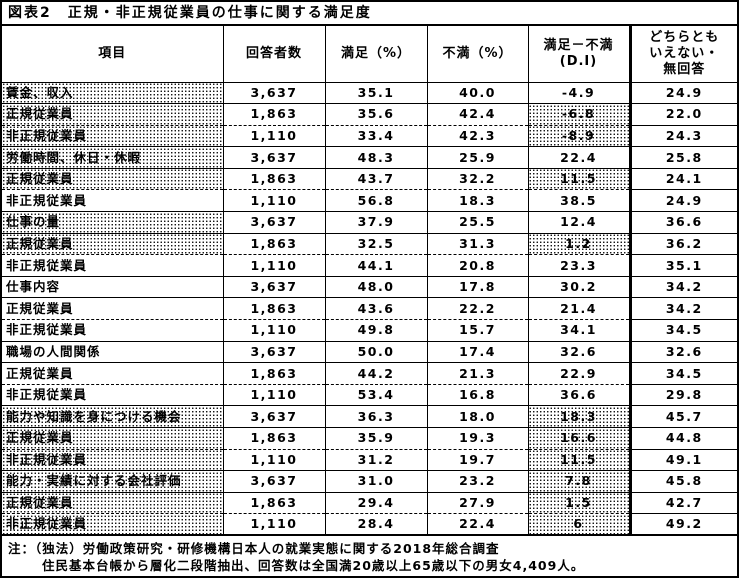 The width and height of the screenshot is (739, 578). I want to click on item-label-cell: 仕事内容, so click(112, 286).